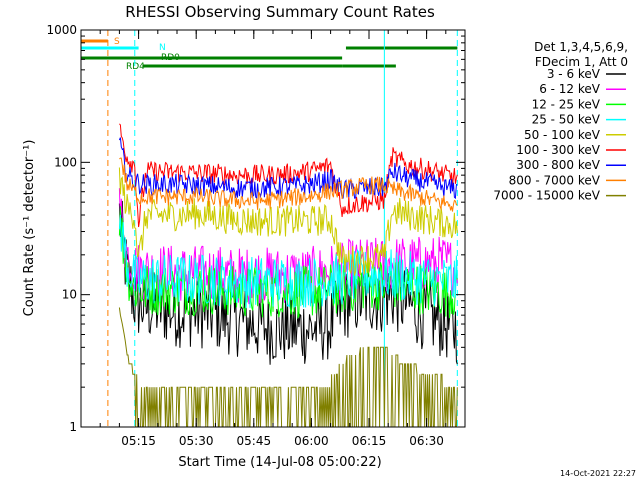  I want to click on chart-title: RHESSI Observing Summary Count Rates, so click(280, 12).